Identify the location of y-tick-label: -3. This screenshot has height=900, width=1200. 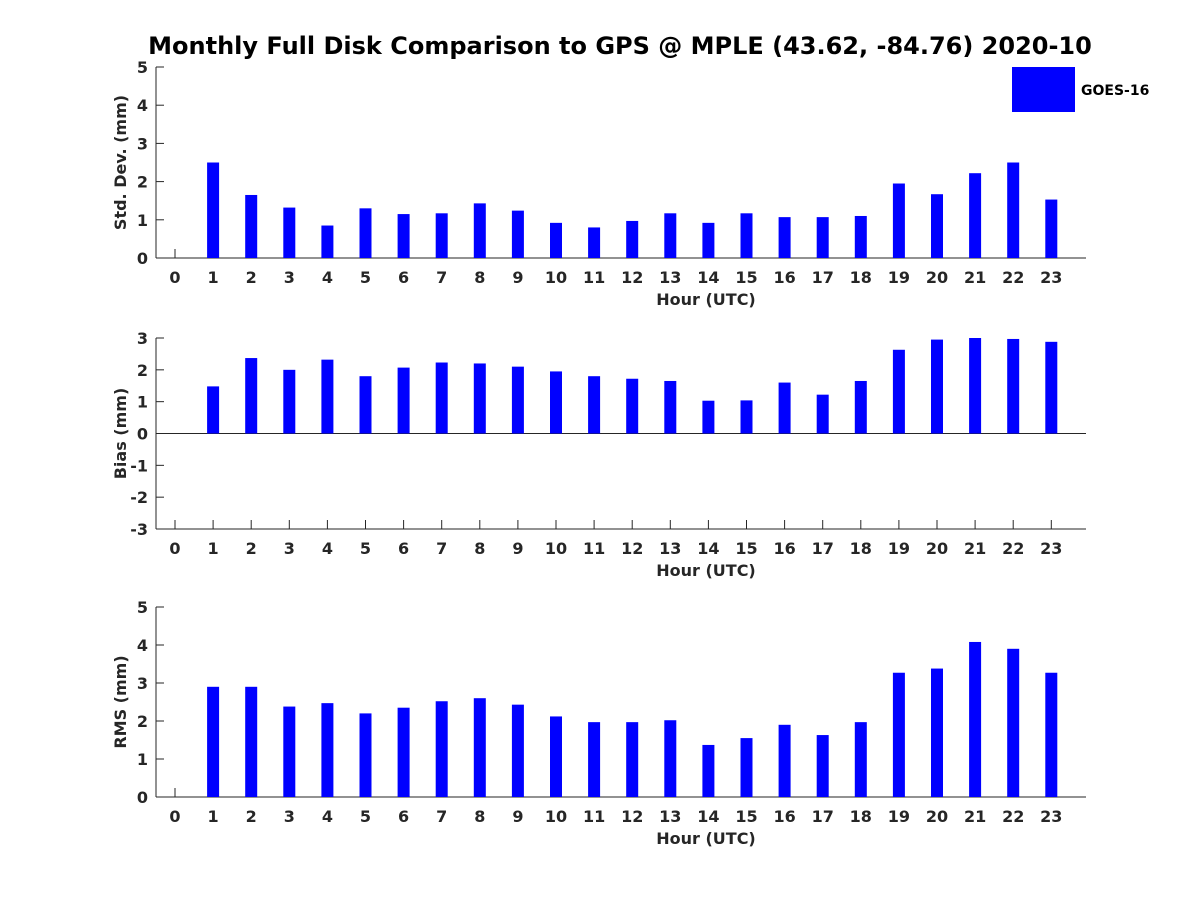
(139, 529).